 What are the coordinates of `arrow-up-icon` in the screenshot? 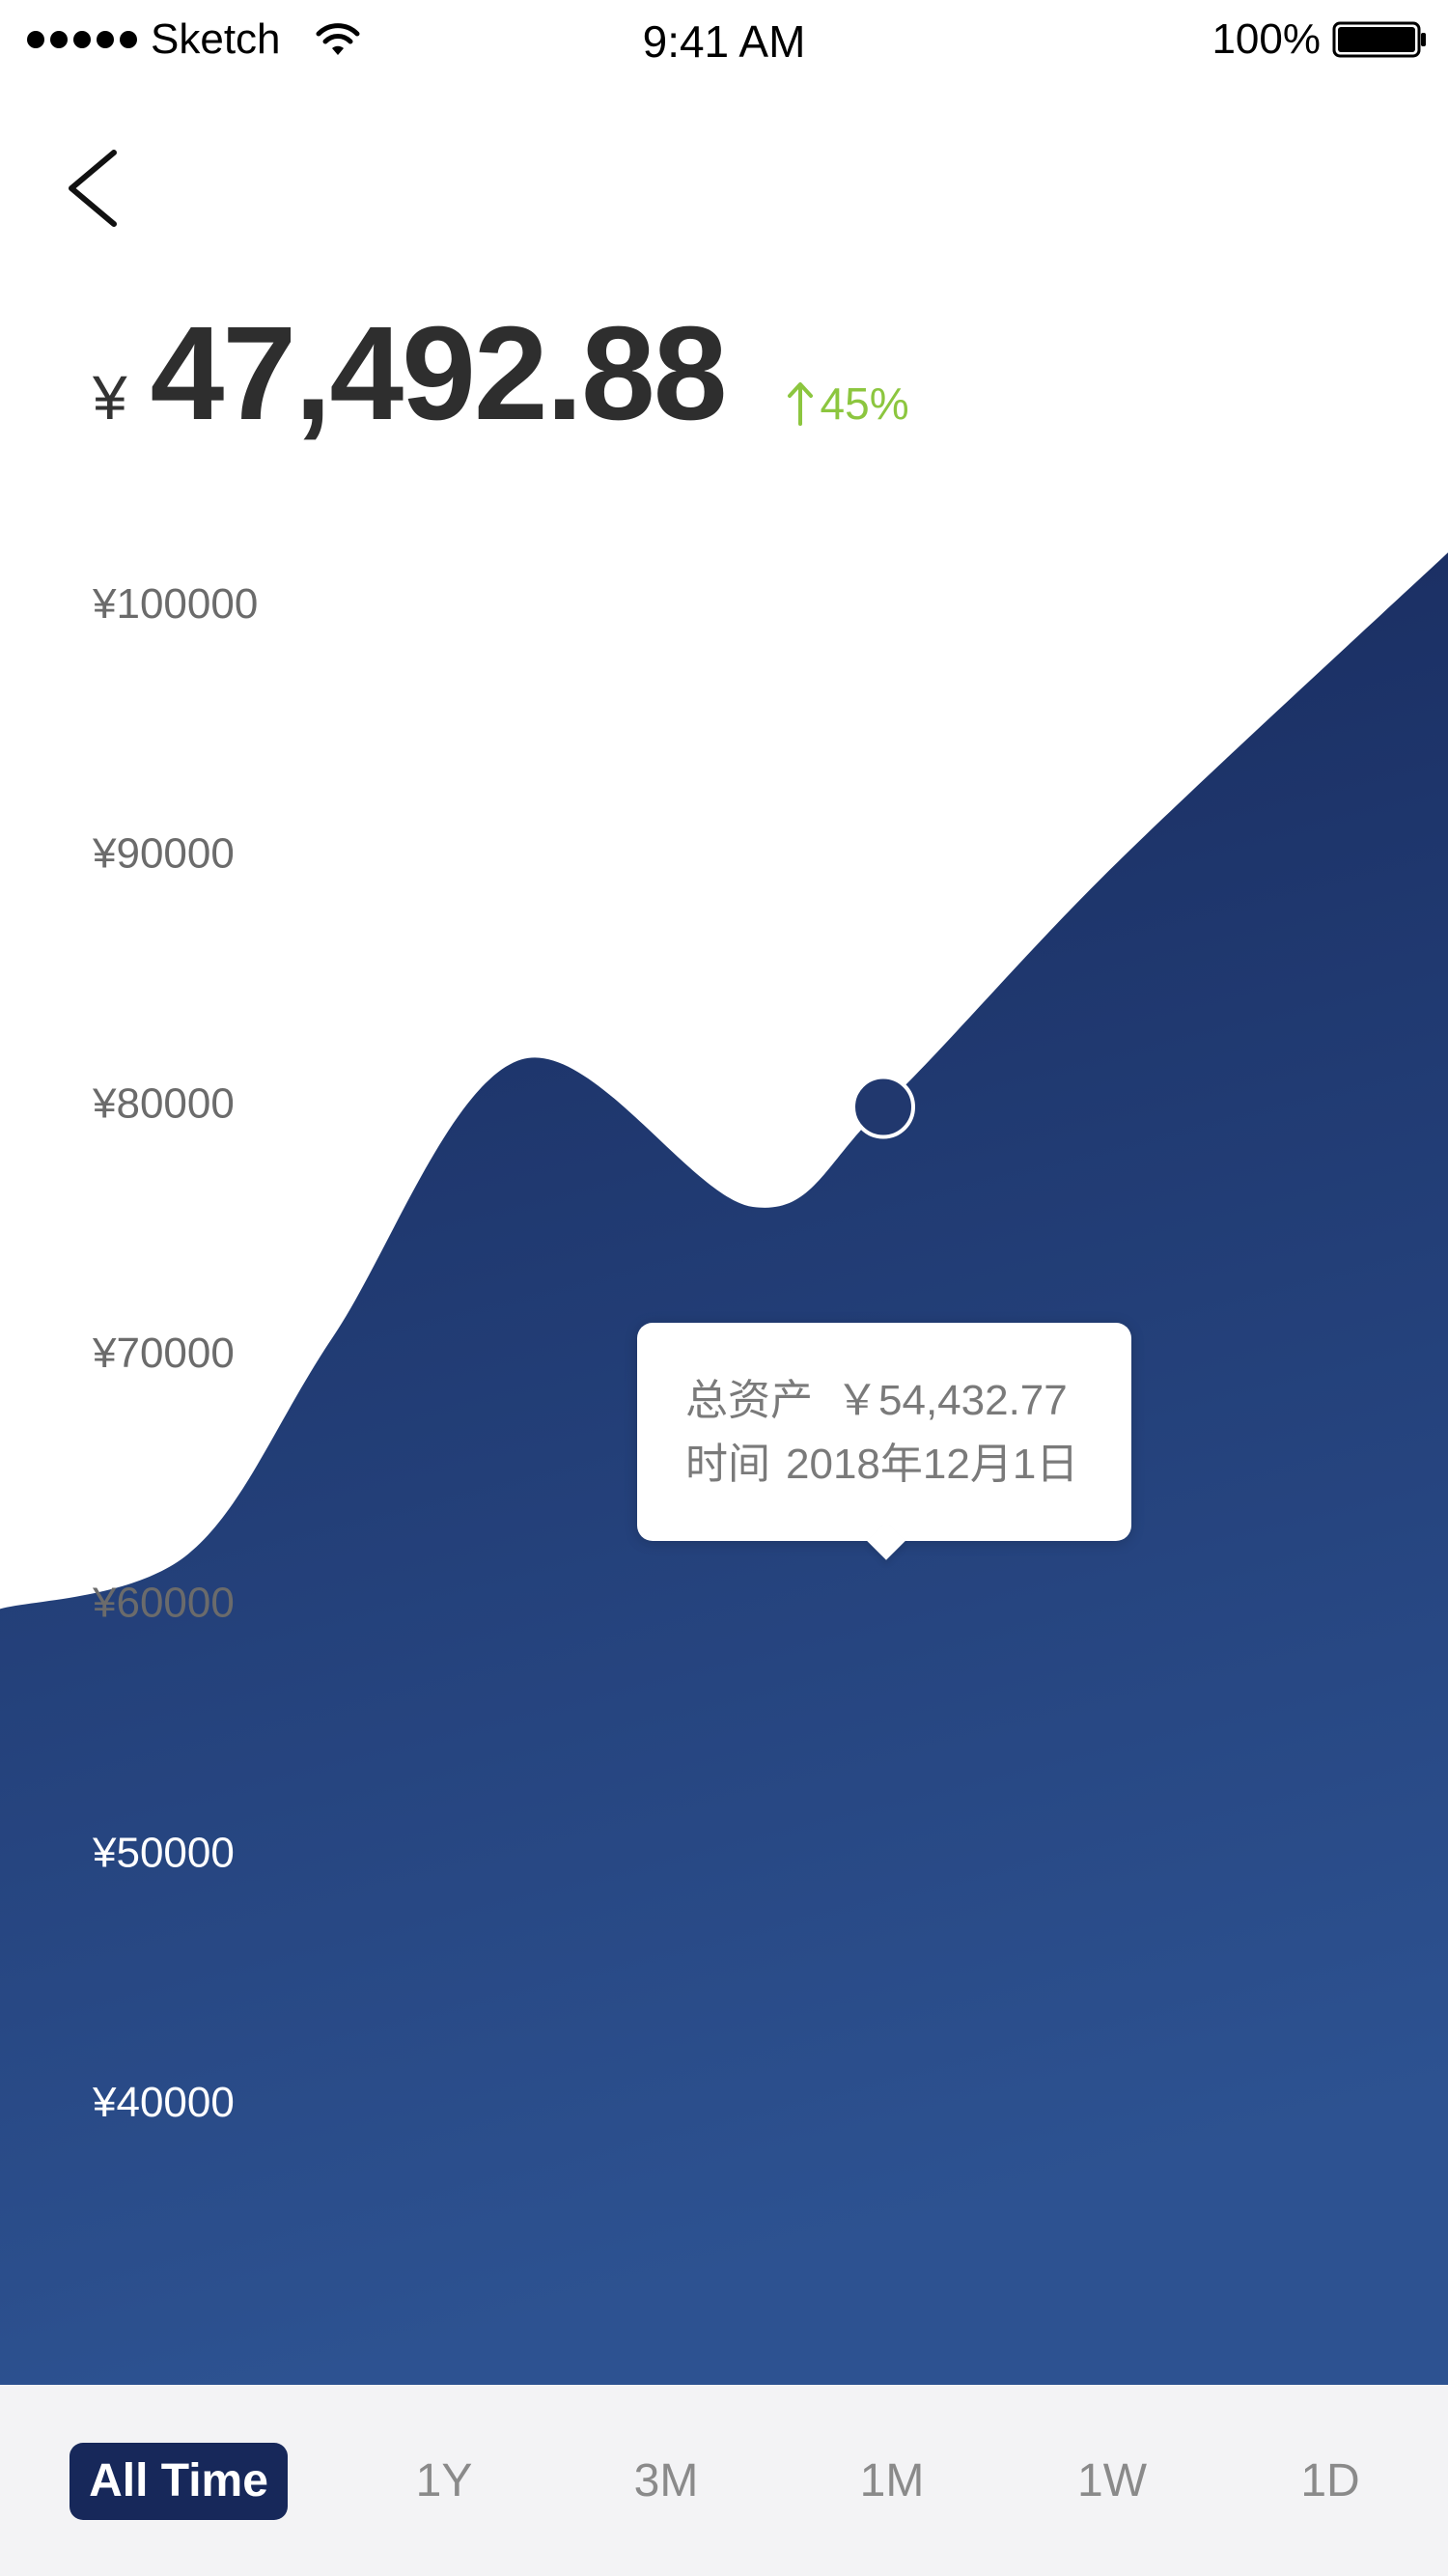 It's located at (800, 404).